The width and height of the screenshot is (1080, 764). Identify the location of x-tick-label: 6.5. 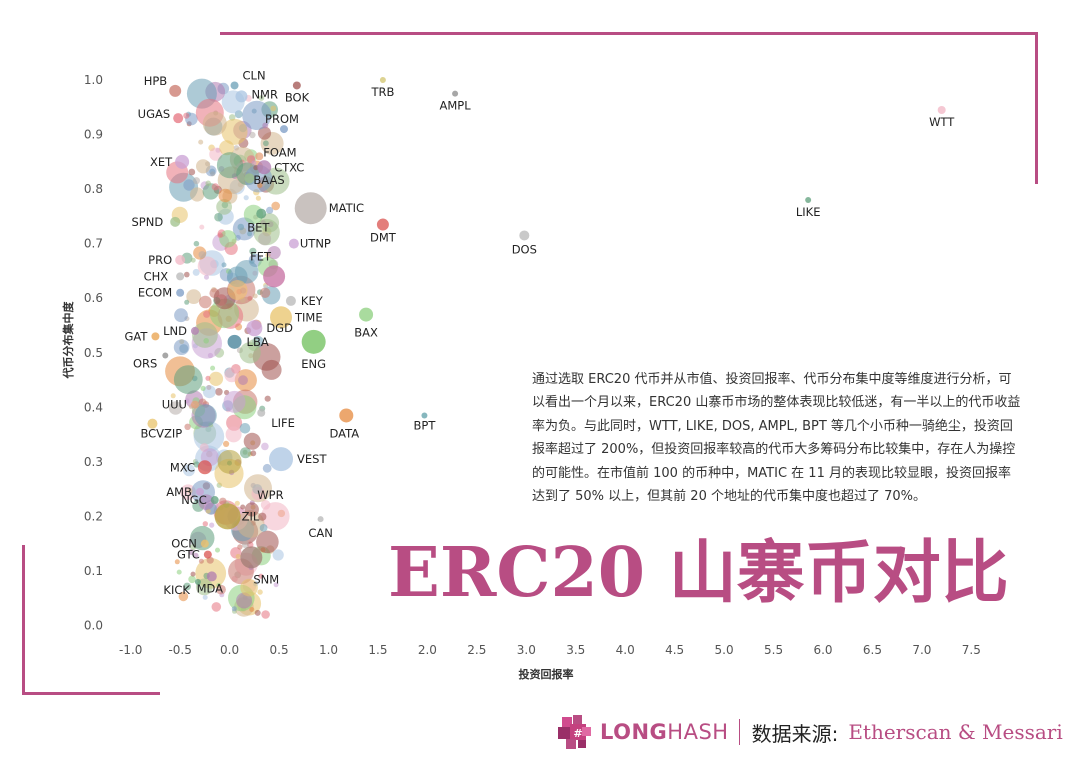
(872, 650).